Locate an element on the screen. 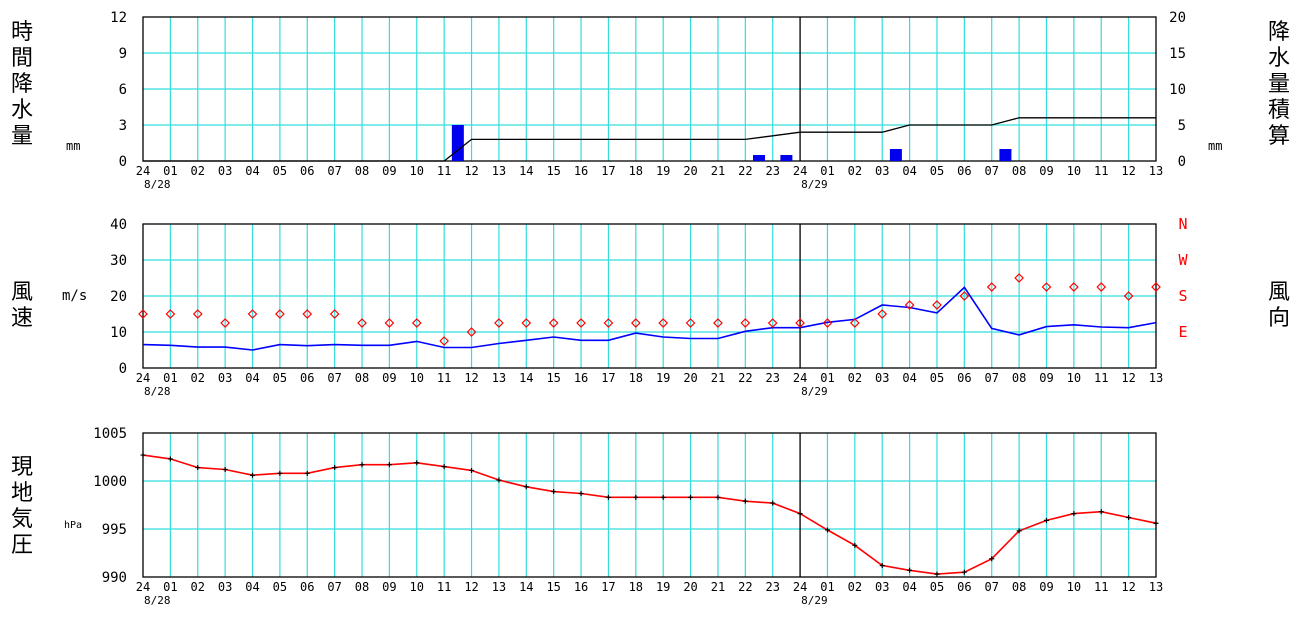  y-tick-label: 12 is located at coordinates (118, 18).